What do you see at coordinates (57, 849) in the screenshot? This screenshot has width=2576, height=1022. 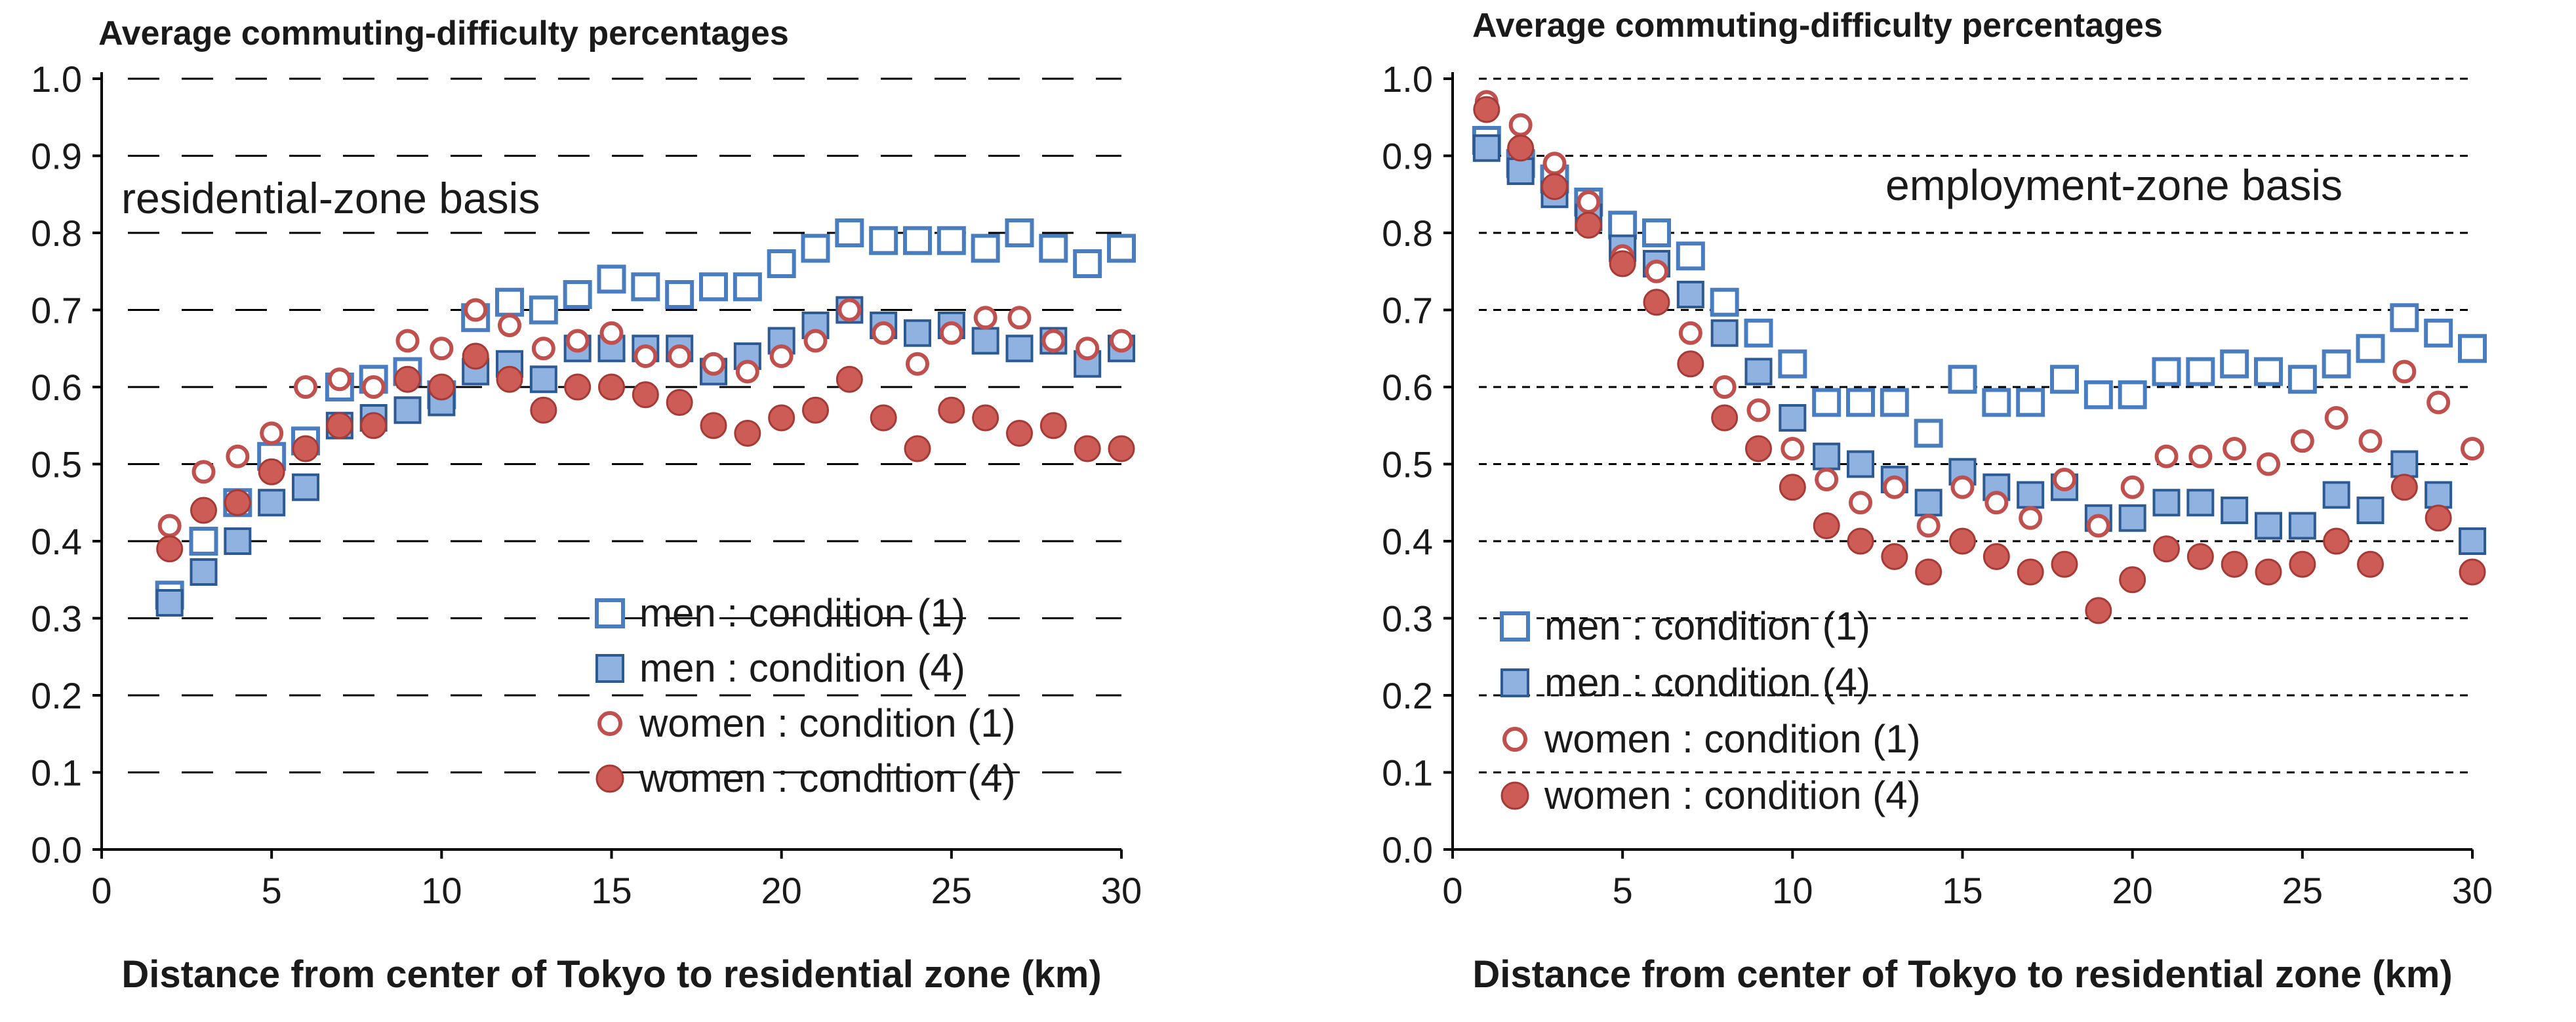 I see `y-tick-label: 0.0` at bounding box center [57, 849].